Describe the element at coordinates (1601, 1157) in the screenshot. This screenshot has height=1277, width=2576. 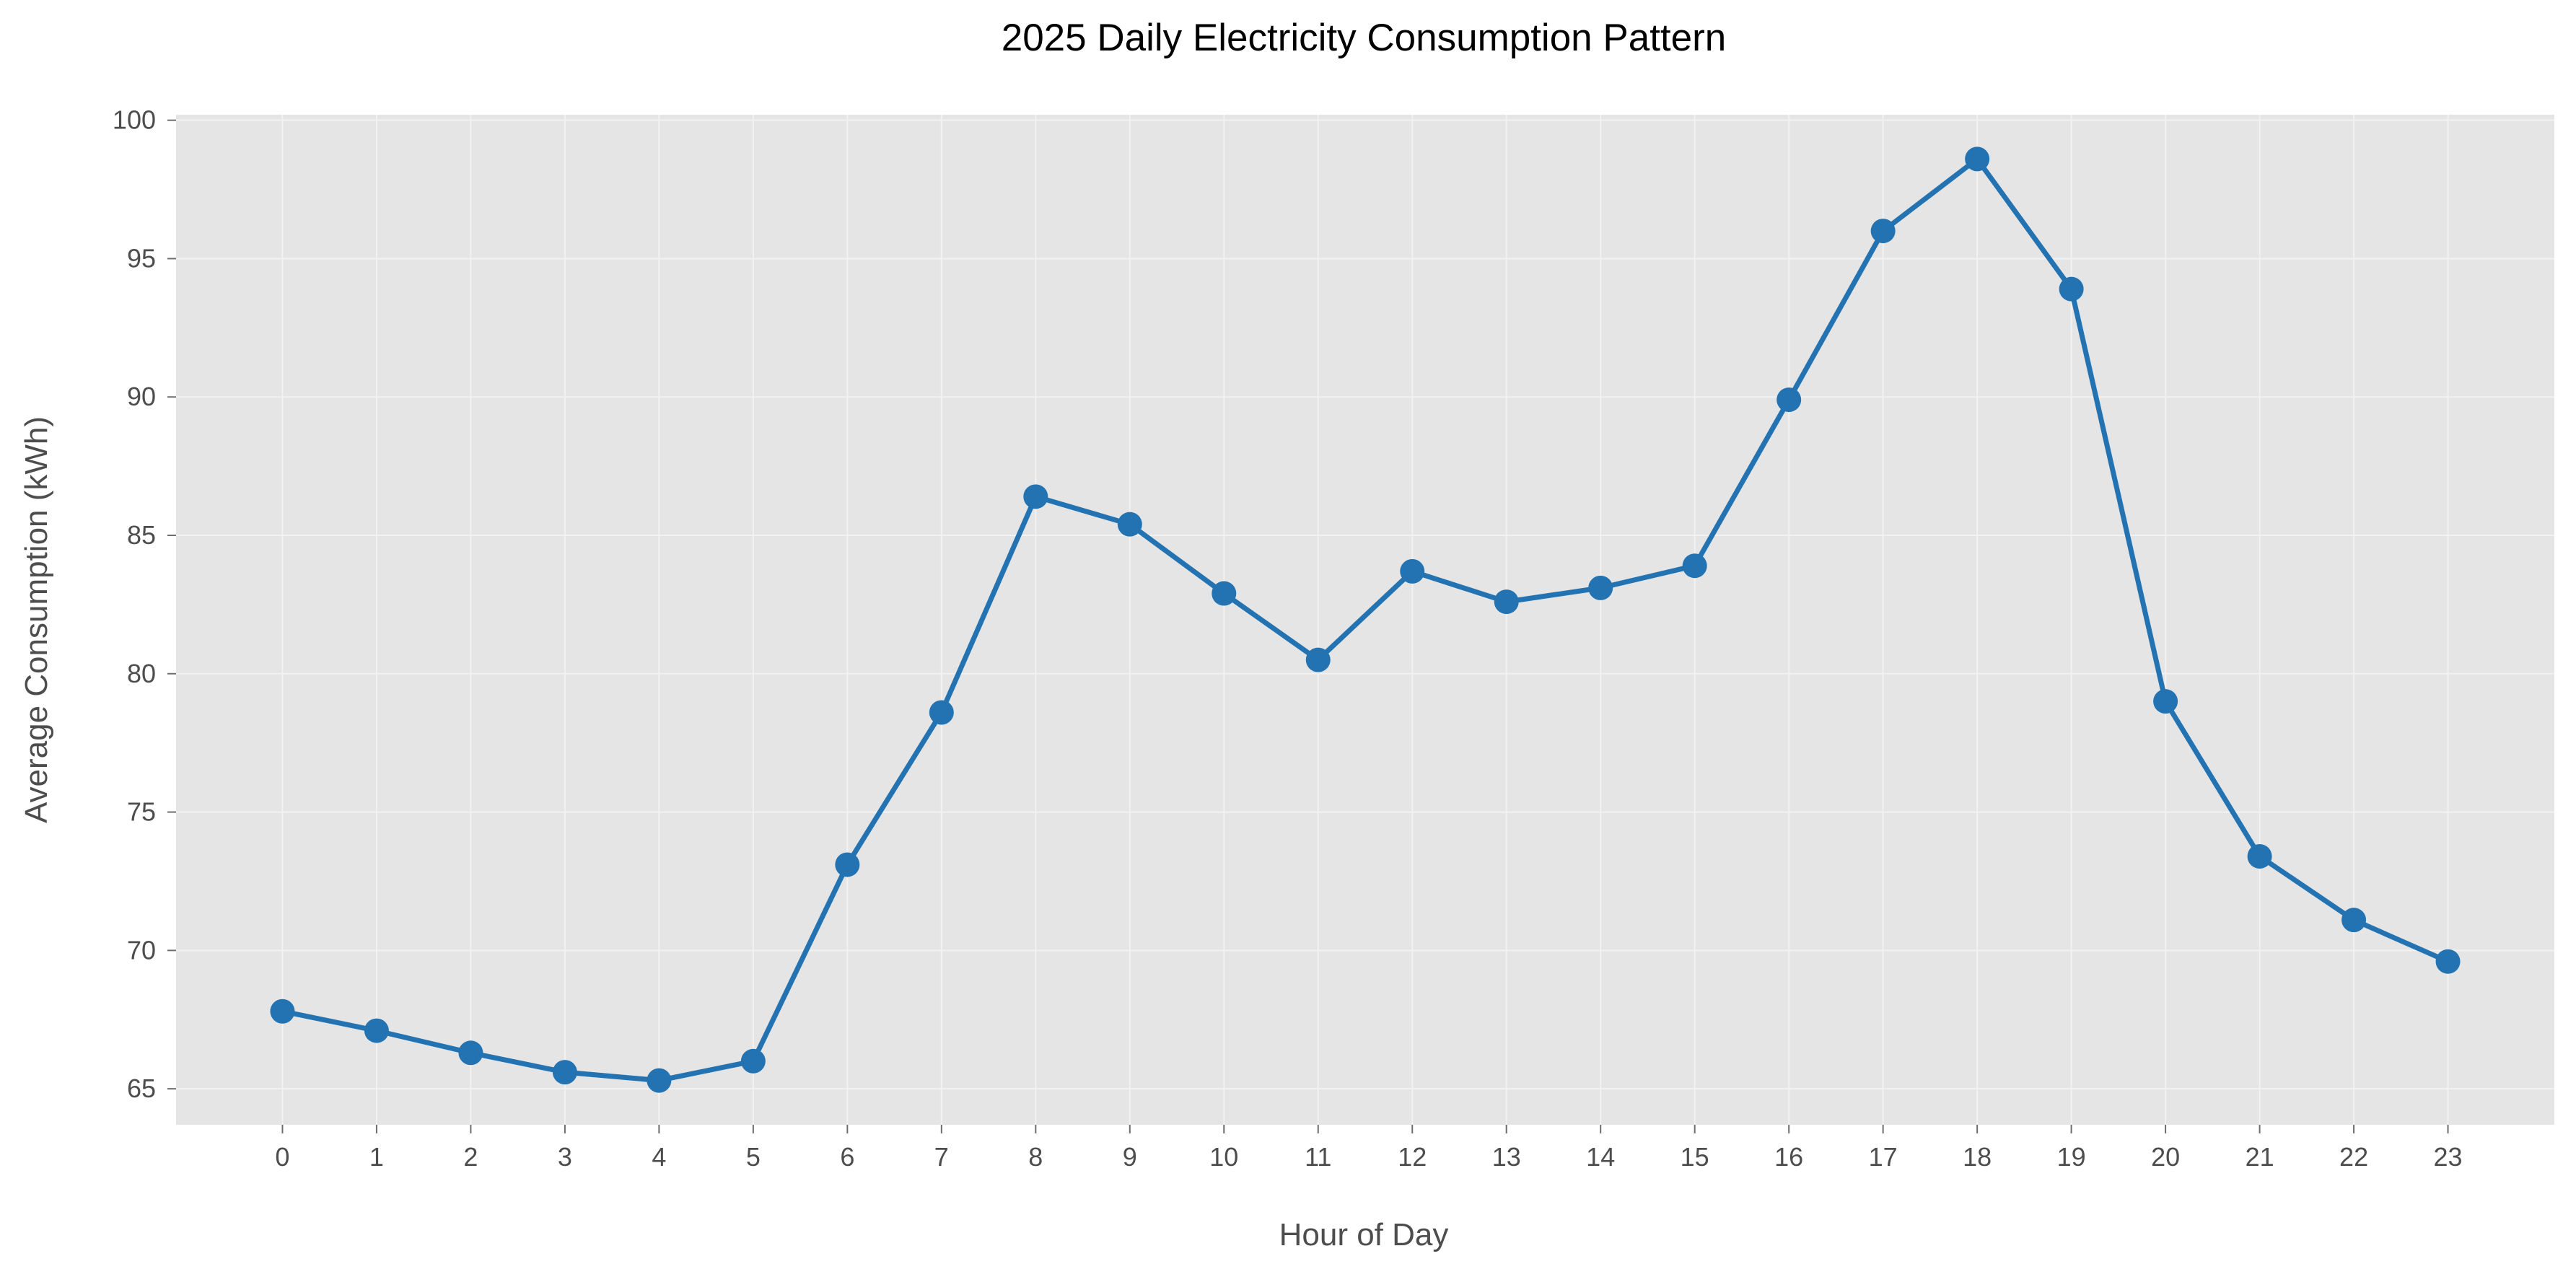
I see `x-tick-label: 14` at that location.